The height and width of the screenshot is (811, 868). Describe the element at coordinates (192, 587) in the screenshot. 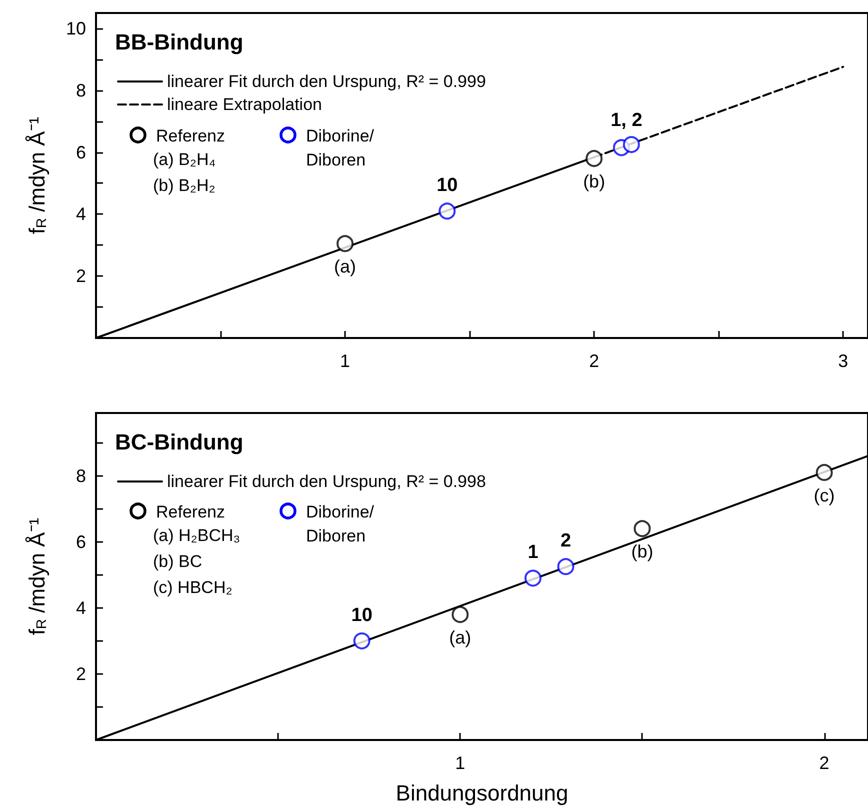

I see `annotation: (c) HBCH₂` at that location.